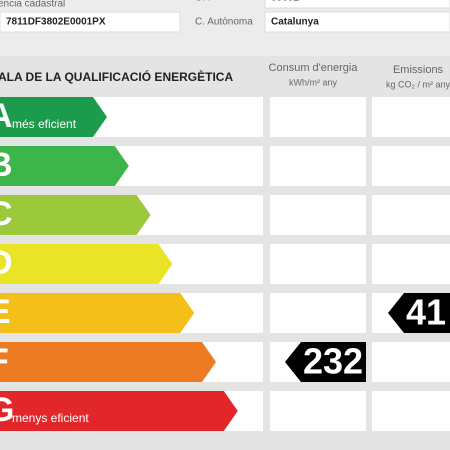 The width and height of the screenshot is (450, 450). What do you see at coordinates (32, 5) in the screenshot?
I see `field-label: encia cadastral` at bounding box center [32, 5].